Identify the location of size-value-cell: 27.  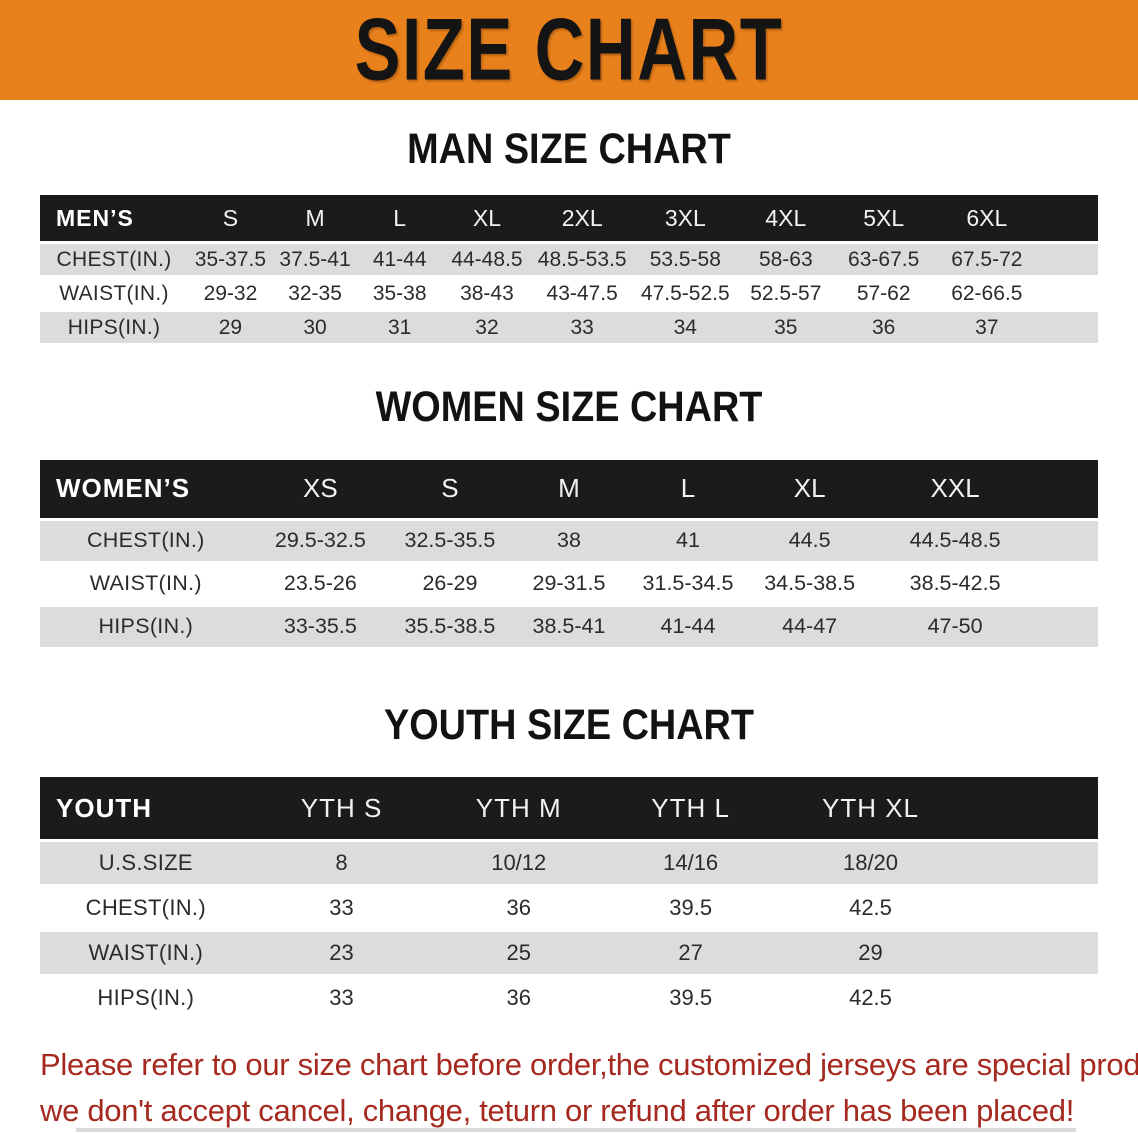
(691, 953).